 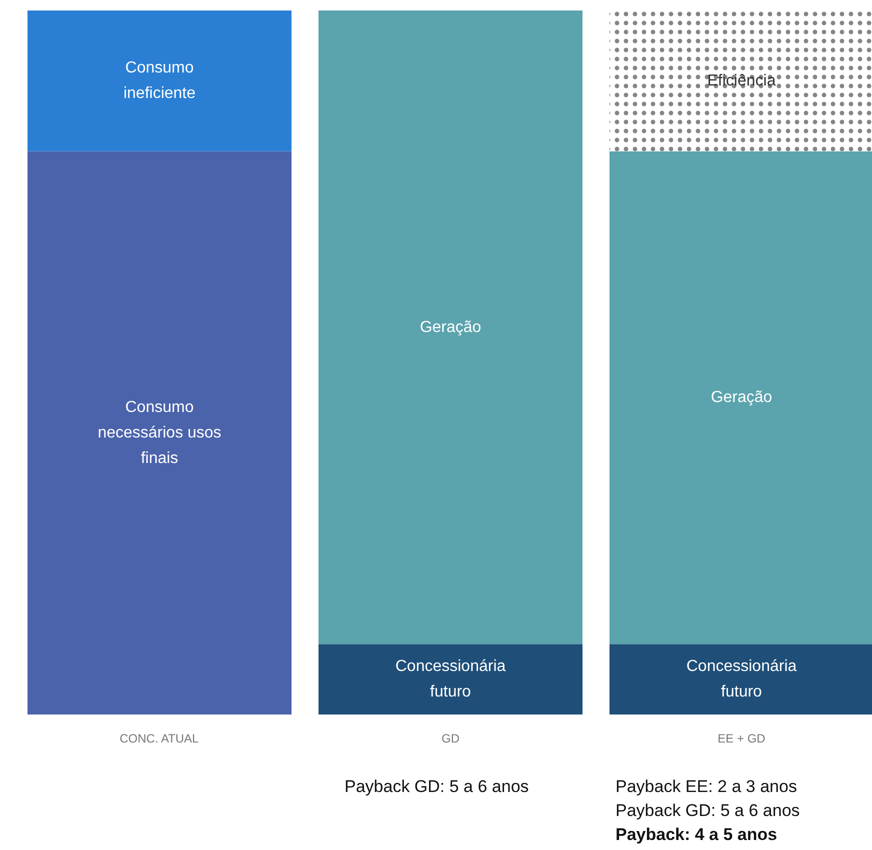 I want to click on x-tick-label: EE + GD, so click(x=742, y=739).